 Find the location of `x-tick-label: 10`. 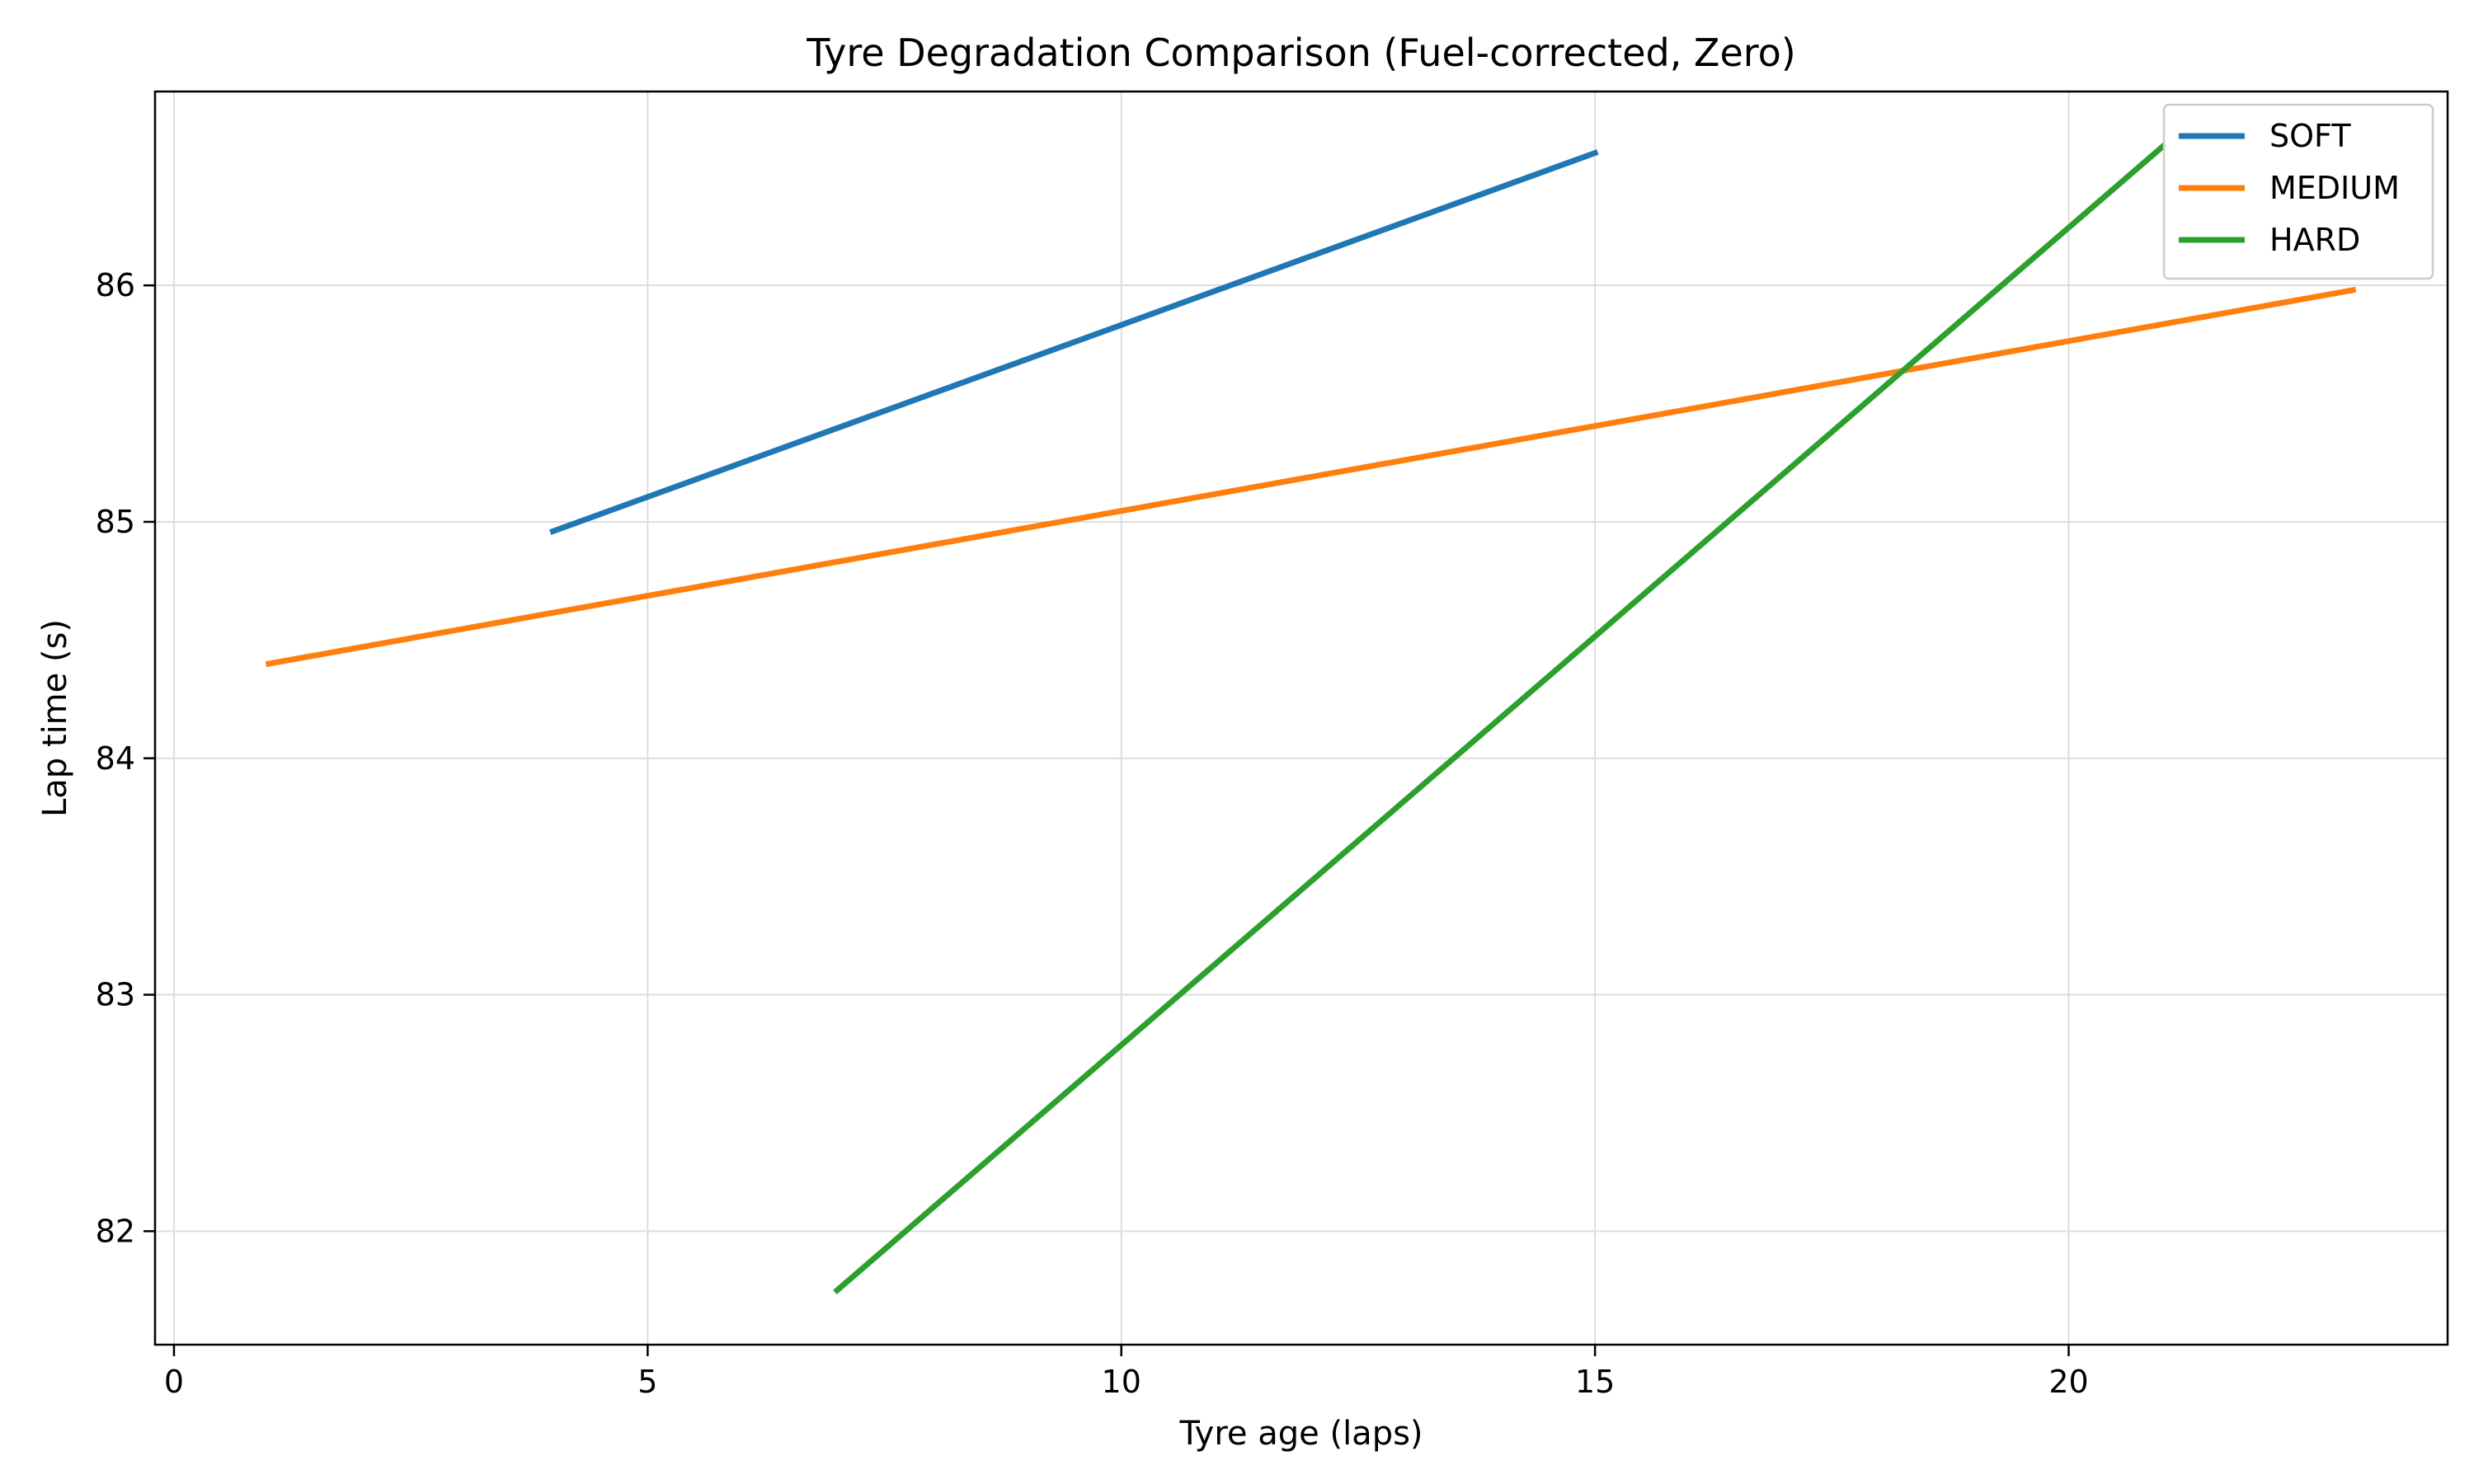

x-tick-label: 10 is located at coordinates (1121, 1382).